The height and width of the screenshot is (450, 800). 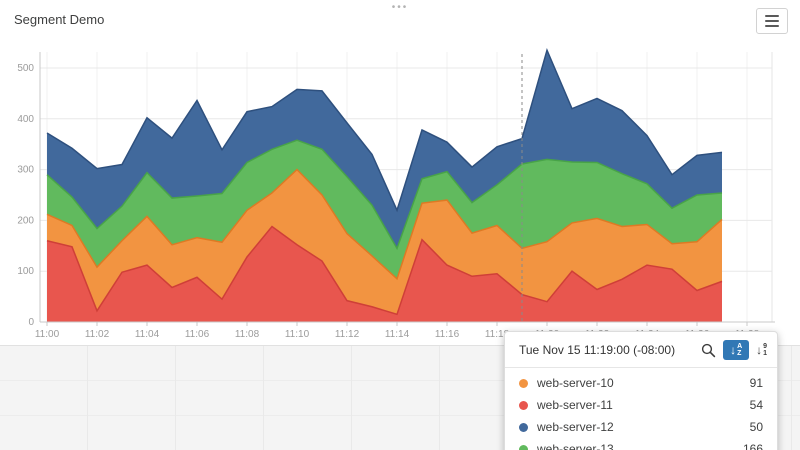 What do you see at coordinates (447, 334) in the screenshot?
I see `x-tick-label: 11:16` at bounding box center [447, 334].